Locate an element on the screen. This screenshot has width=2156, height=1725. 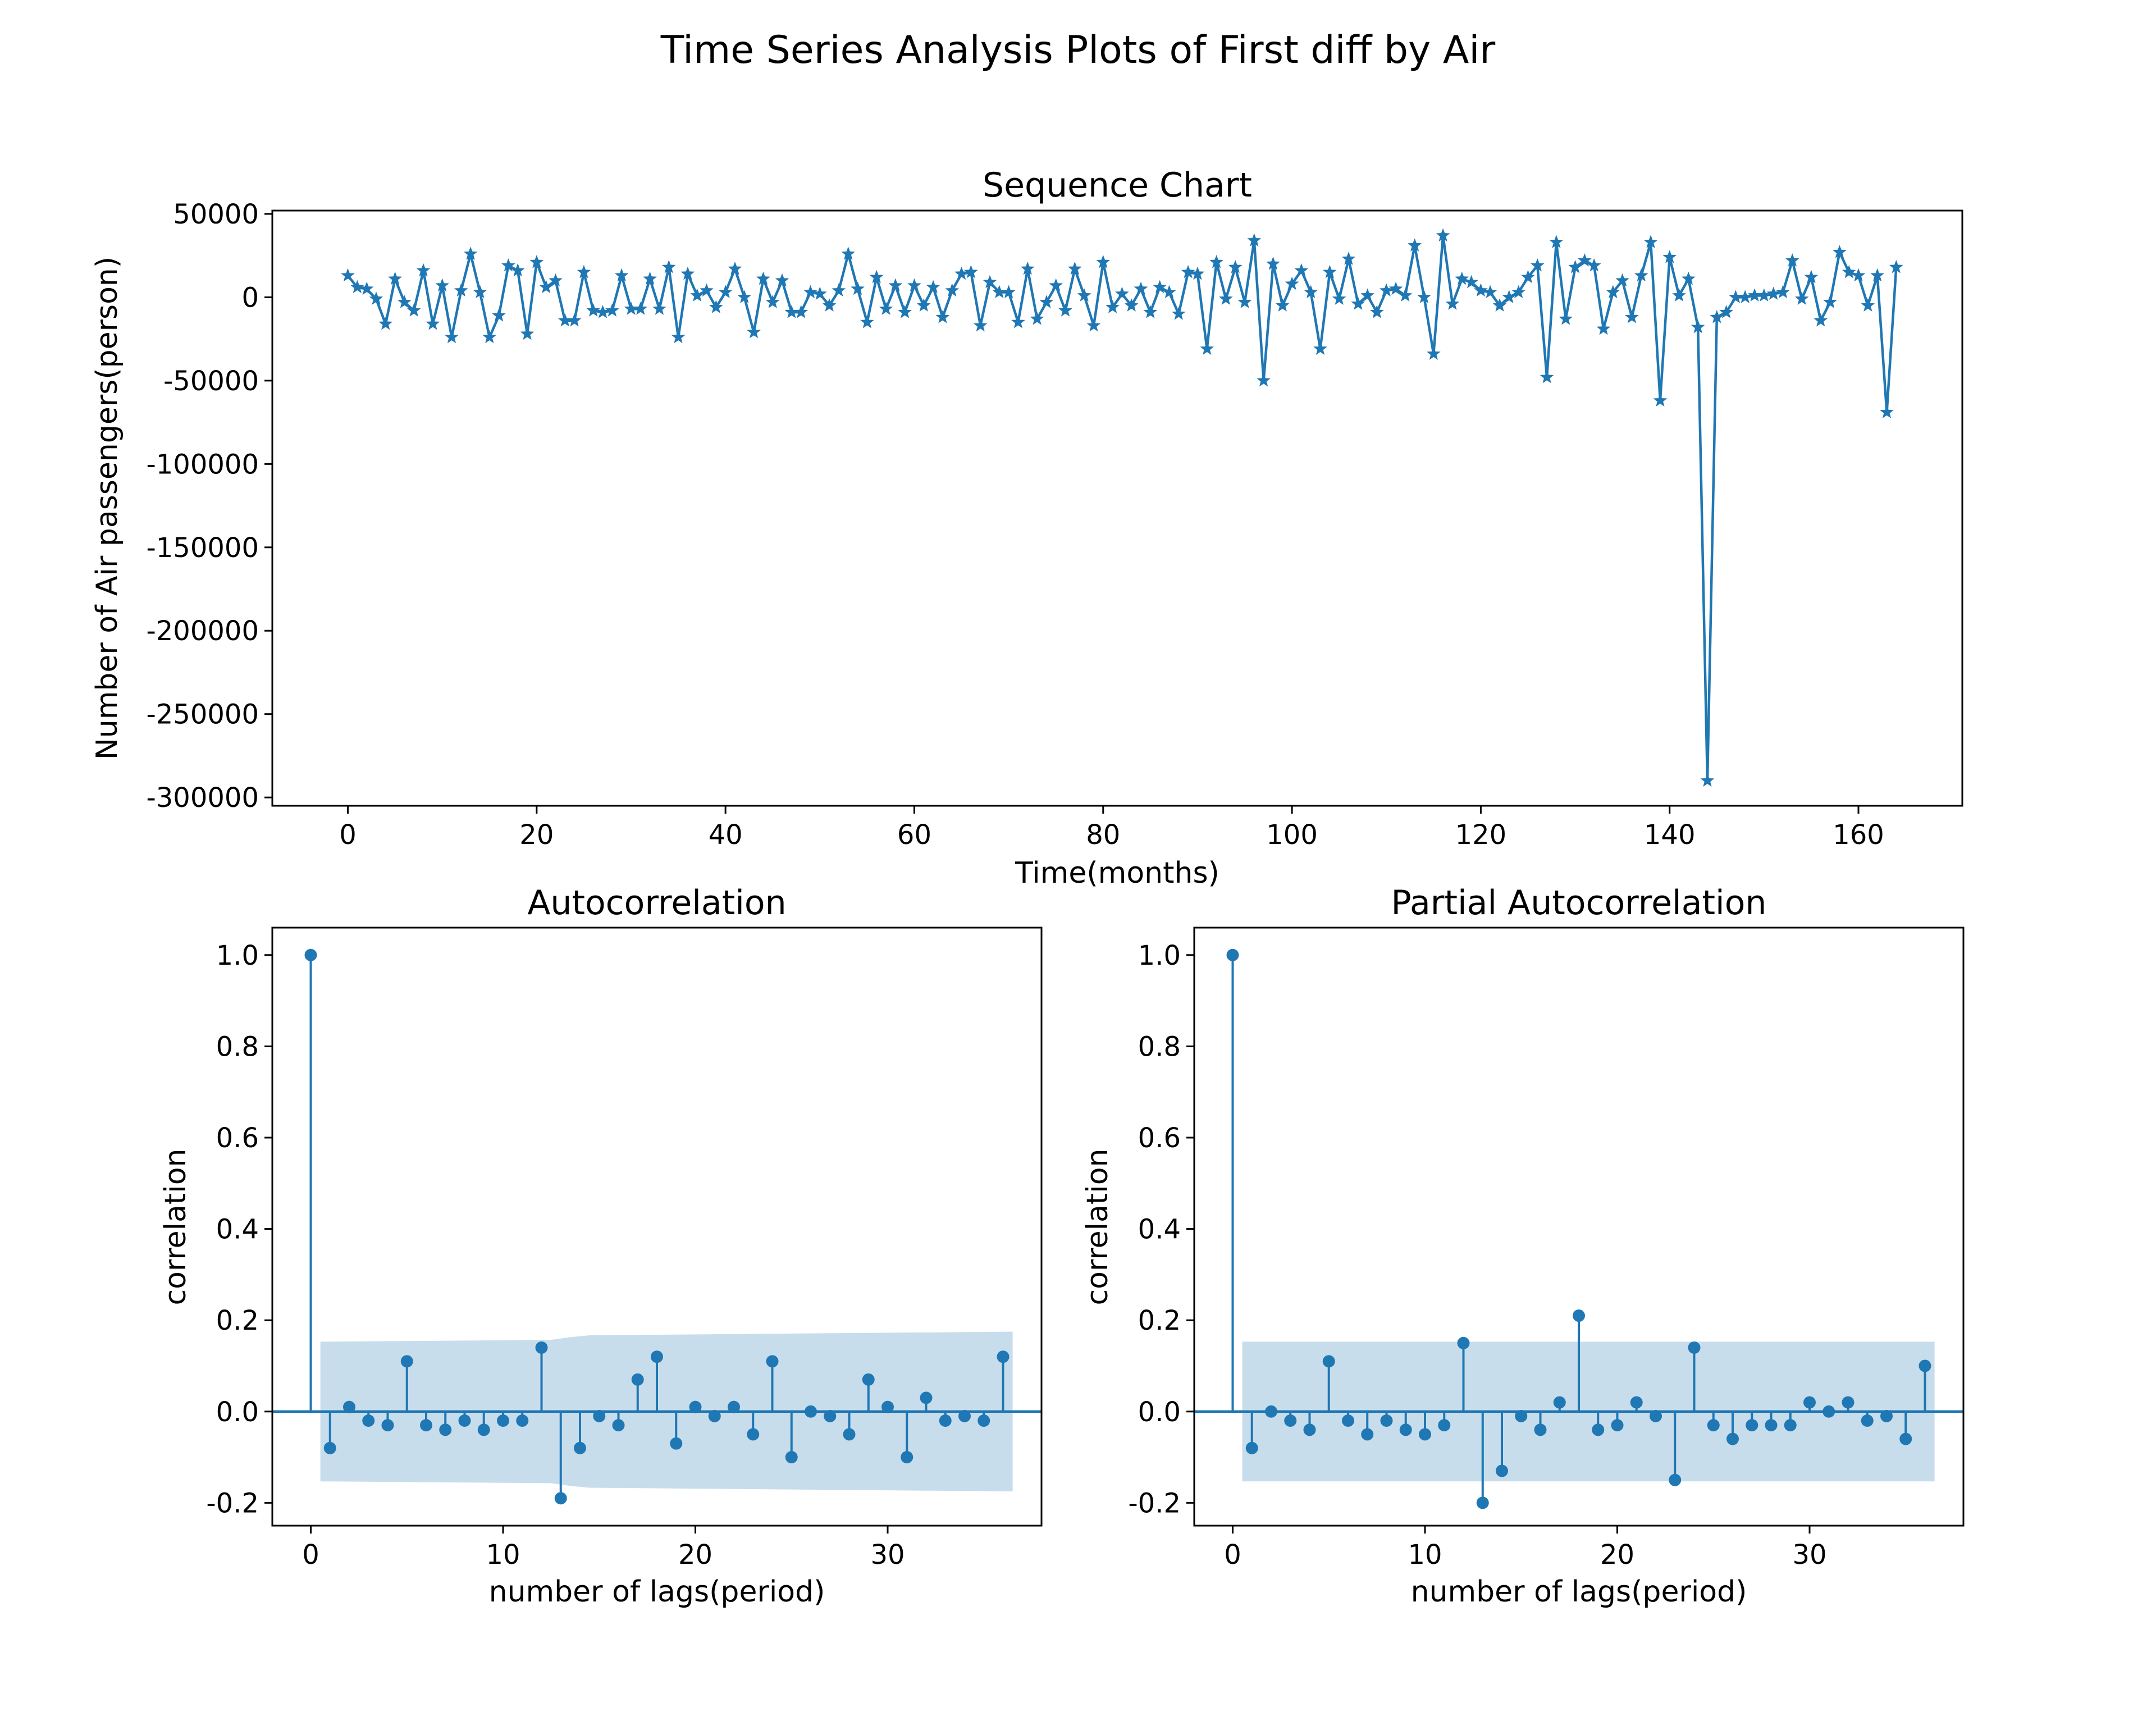
pacf-y-tick-label: 0.2 is located at coordinates (1159, 1320).